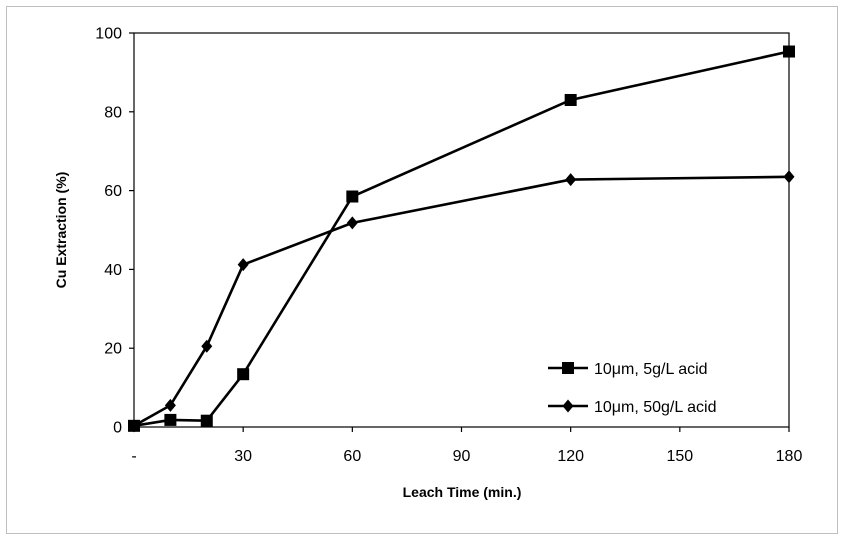 Image resolution: width=844 pixels, height=540 pixels. I want to click on y-tick-label: 80, so click(113, 112).